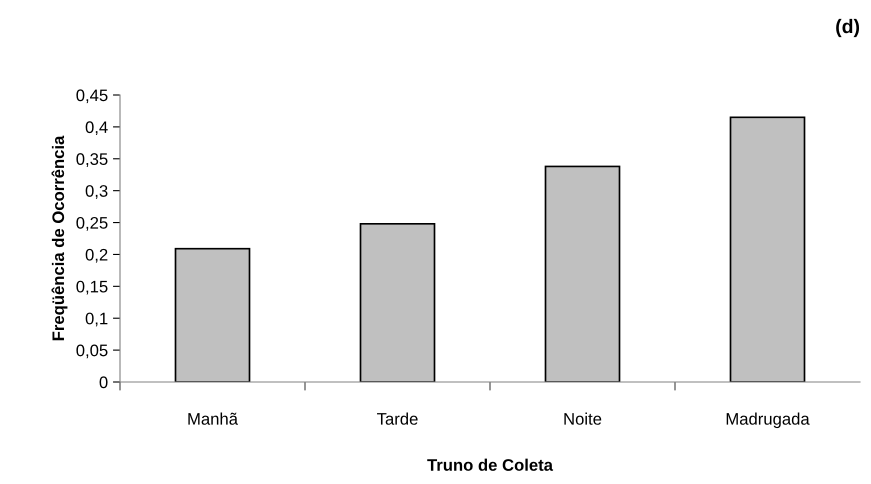 The image size is (871, 484). Describe the element at coordinates (92, 160) in the screenshot. I see `y-tick-label: 0,35` at that location.